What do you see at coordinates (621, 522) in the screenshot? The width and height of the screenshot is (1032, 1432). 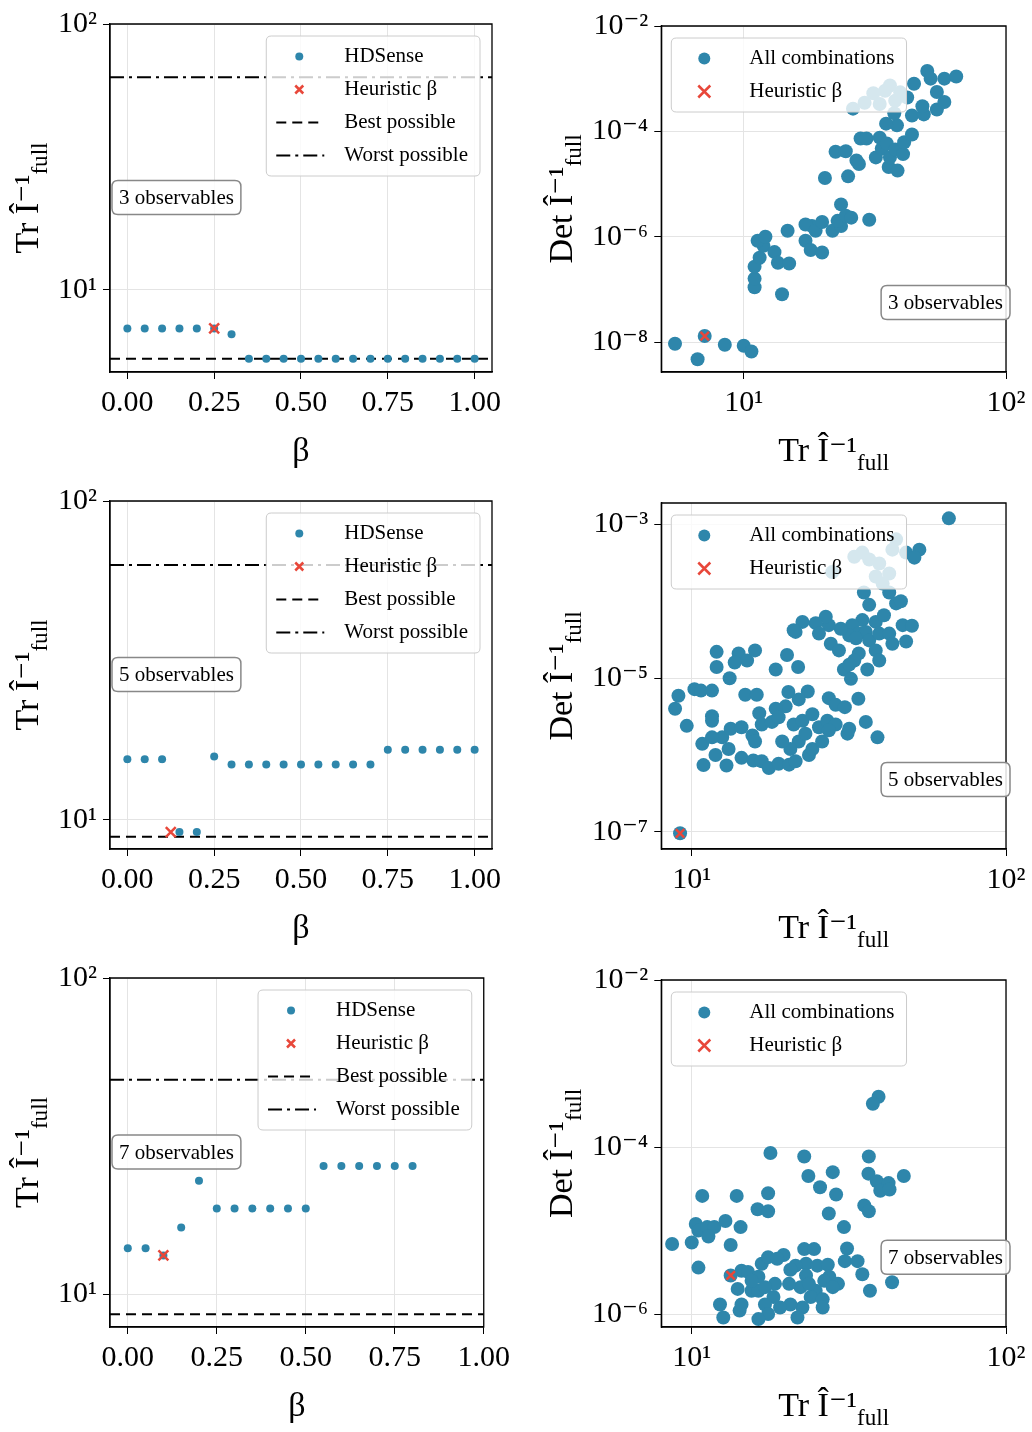 I see `y-tick-label: 10⁻³` at bounding box center [621, 522].